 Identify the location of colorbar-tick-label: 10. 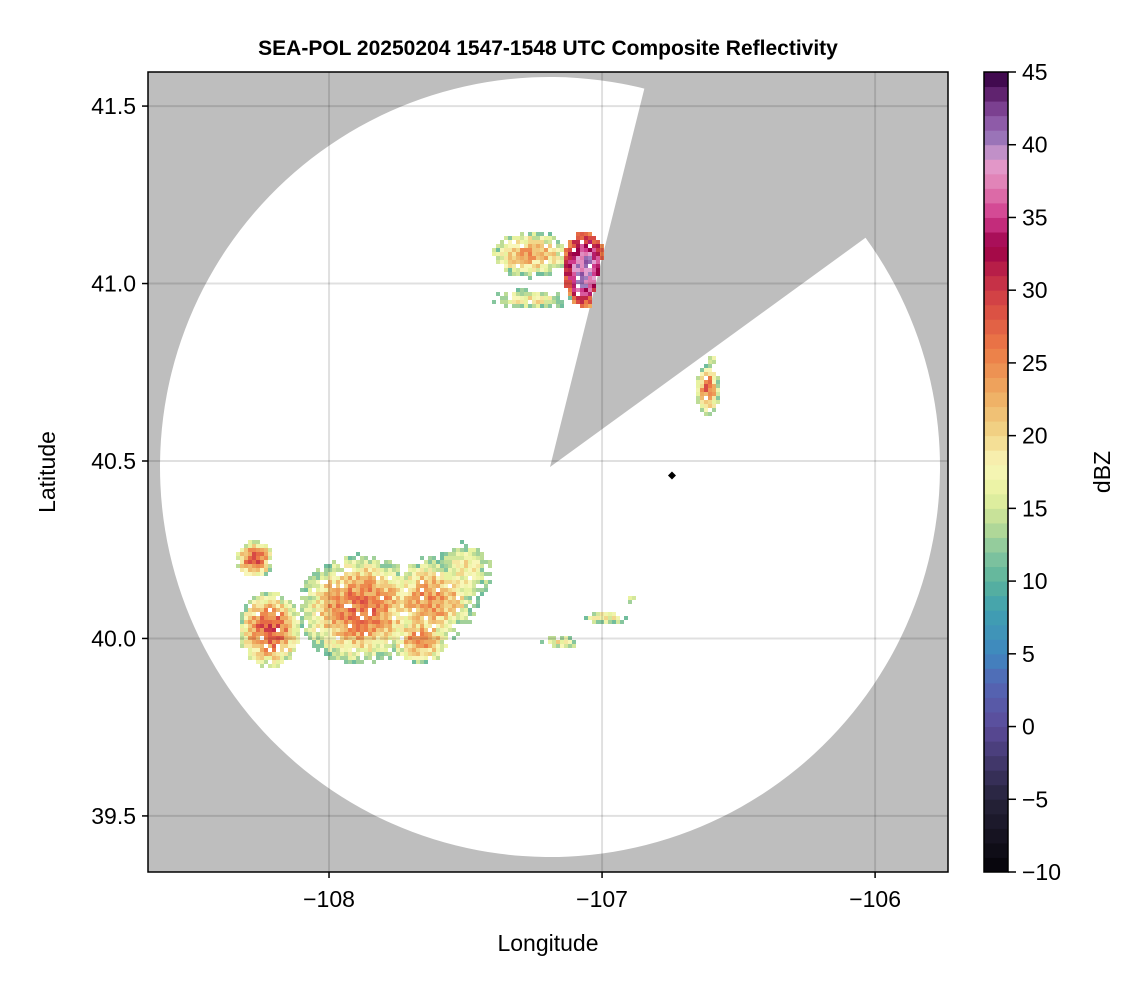
(1035, 581).